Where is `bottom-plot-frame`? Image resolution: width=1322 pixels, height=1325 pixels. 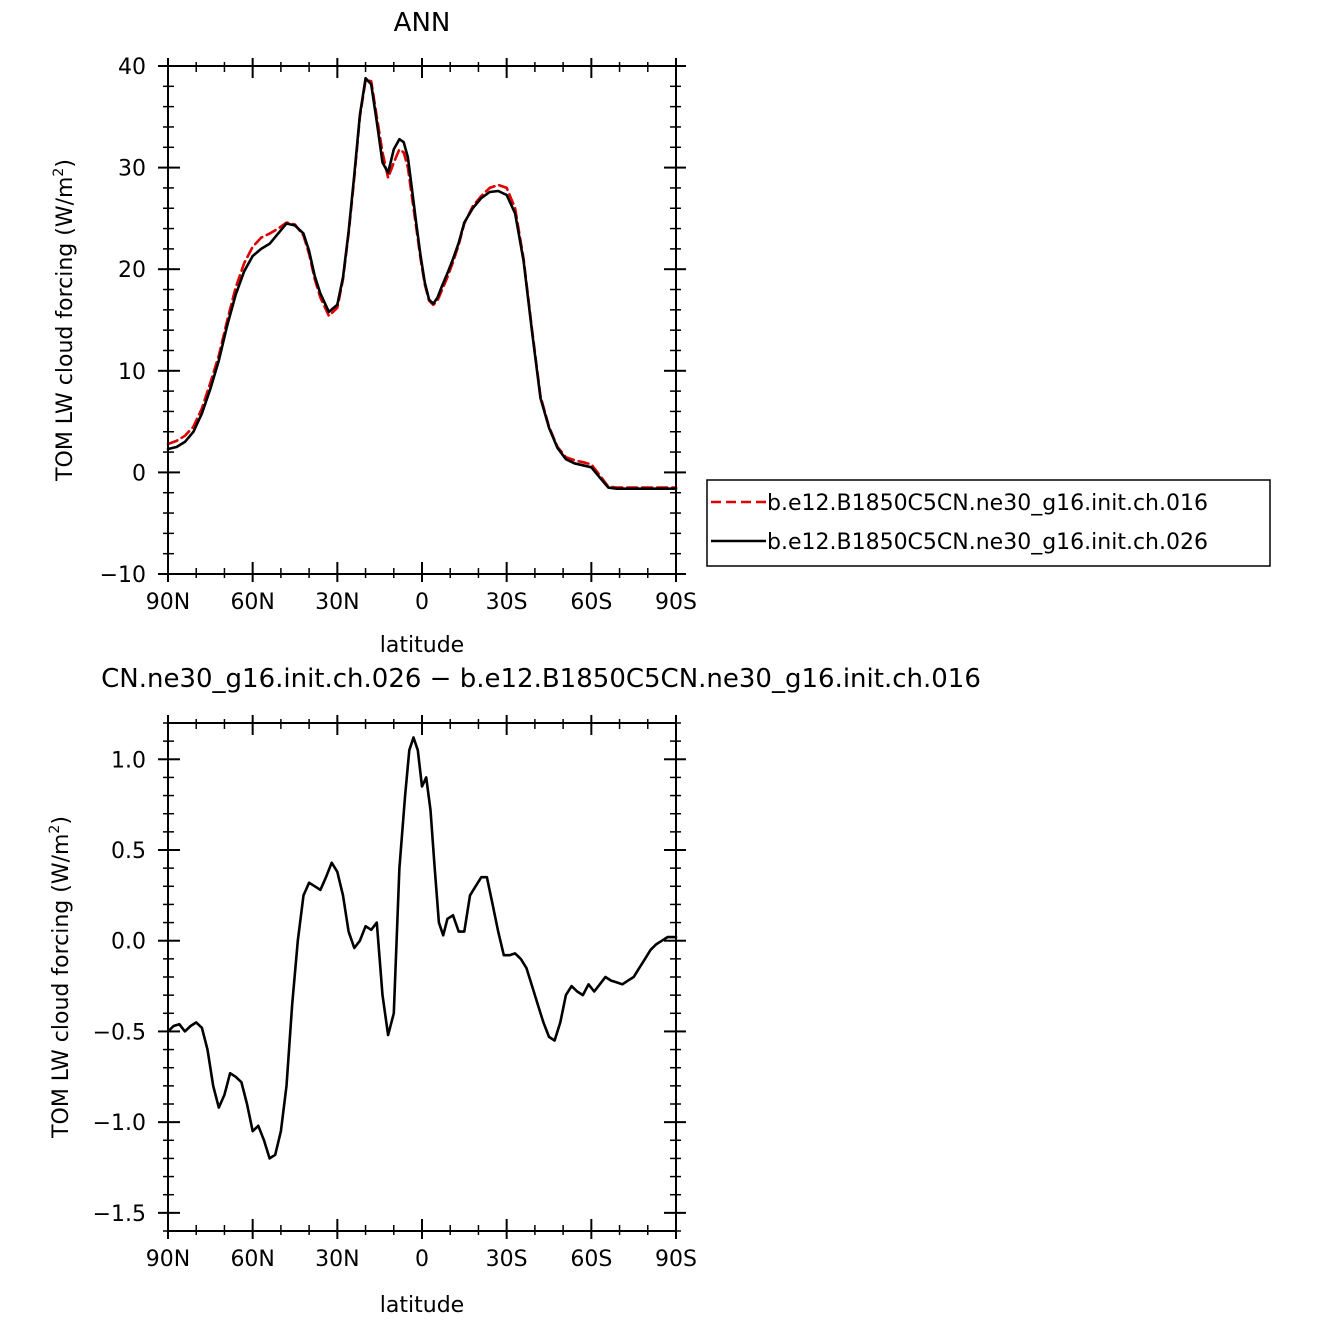 bottom-plot-frame is located at coordinates (422, 977).